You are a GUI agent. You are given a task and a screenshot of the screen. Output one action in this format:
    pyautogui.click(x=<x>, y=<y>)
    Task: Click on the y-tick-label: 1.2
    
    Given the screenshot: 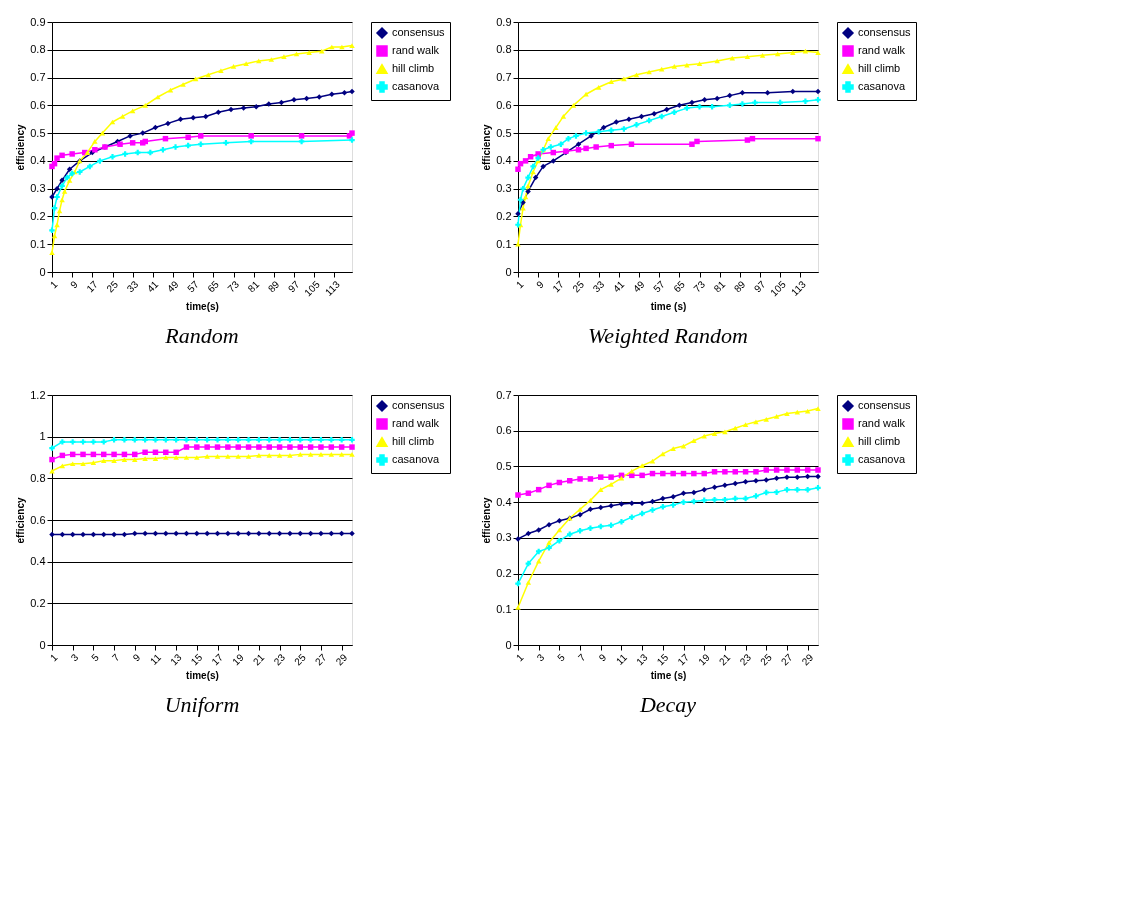 What is the action you would take?
    pyautogui.click(x=38, y=394)
    